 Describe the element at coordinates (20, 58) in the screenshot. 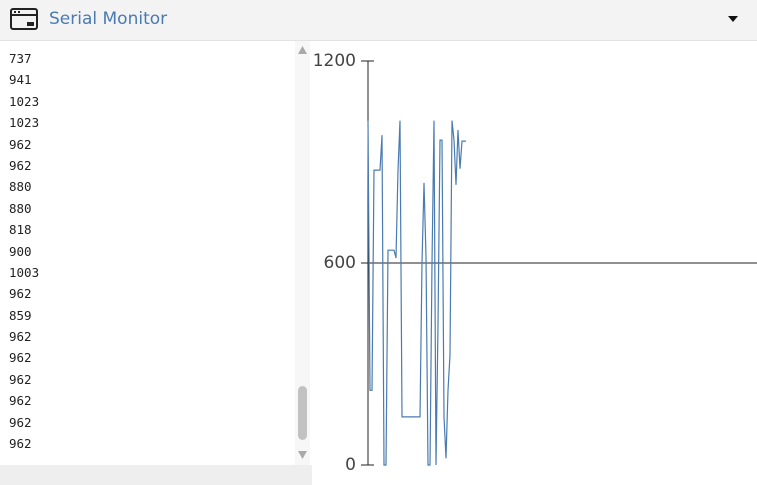

I see `serial-line: 737` at that location.